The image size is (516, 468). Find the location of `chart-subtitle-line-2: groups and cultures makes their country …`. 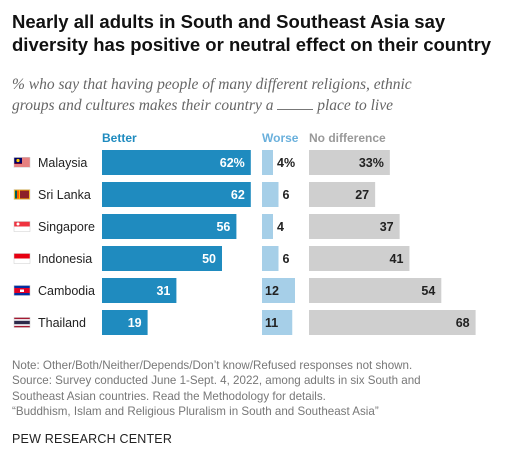

chart-subtitle-line-2: groups and cultures makes their country … is located at coordinates (260, 105).